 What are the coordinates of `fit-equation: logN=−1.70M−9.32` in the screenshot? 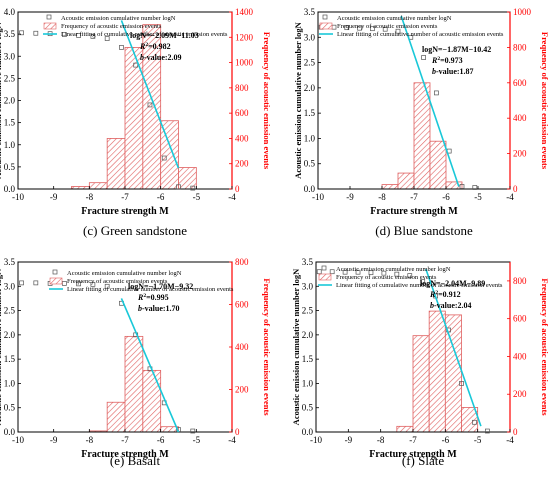 It's located at (160, 286).